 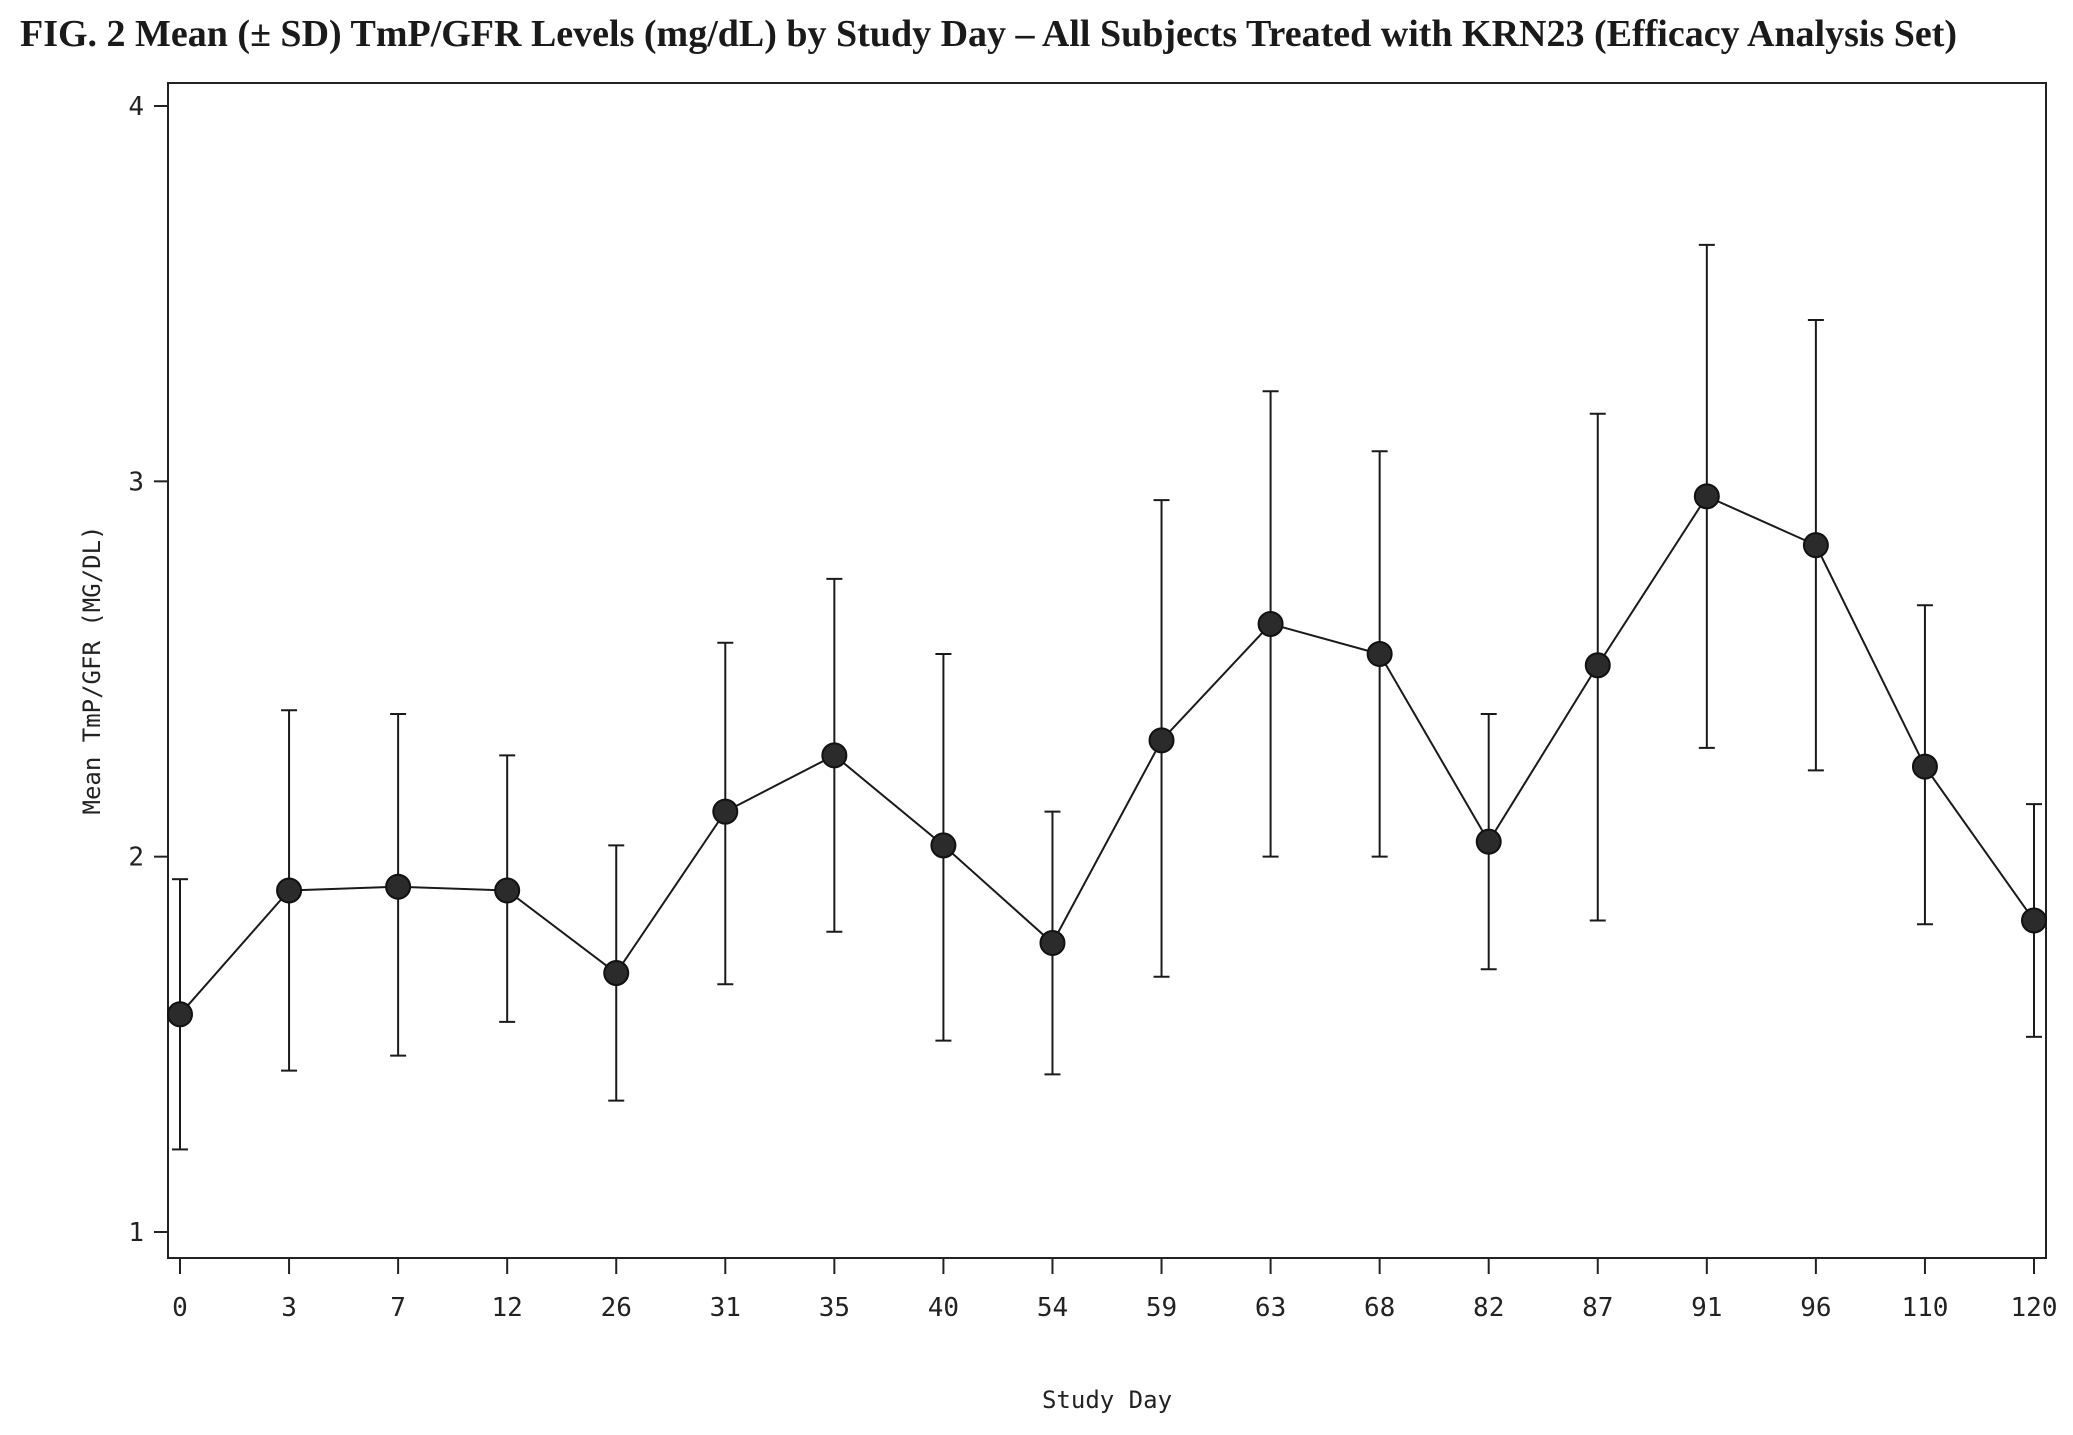 What do you see at coordinates (136, 107) in the screenshot?
I see `y-tick-label: 4` at bounding box center [136, 107].